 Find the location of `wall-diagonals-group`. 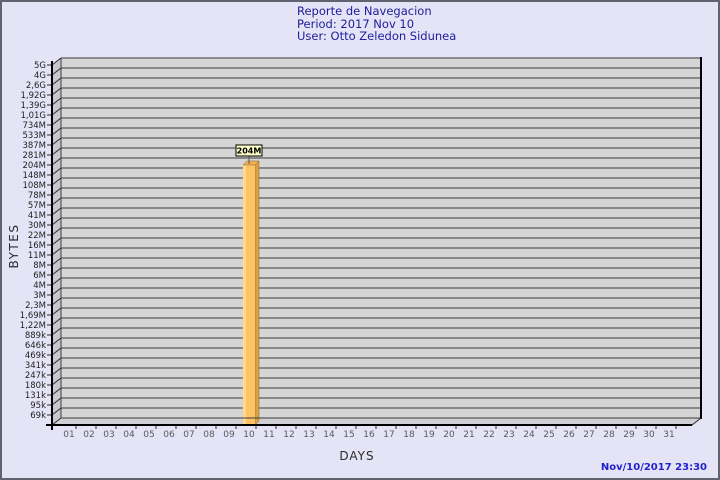

wall-diagonals-group is located at coordinates (56, 236).